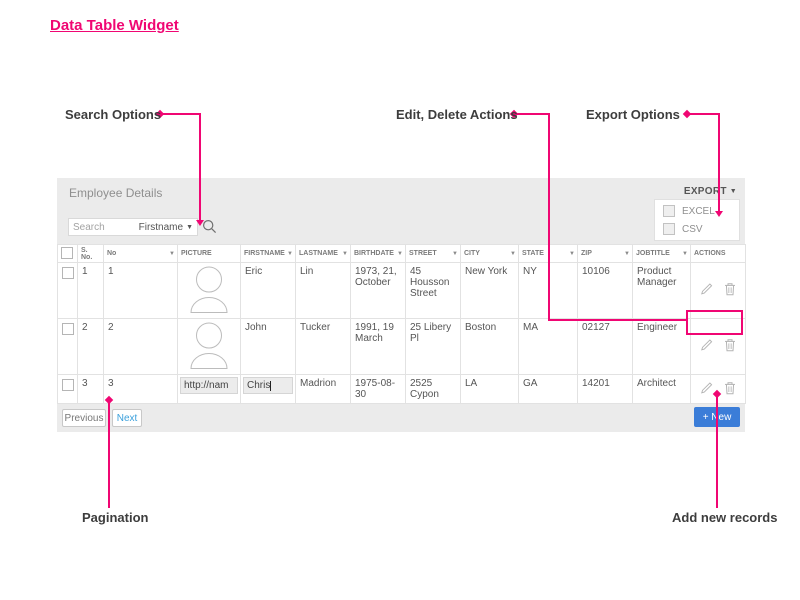 This screenshot has width=800, height=600. I want to click on col-sno: S. No., so click(90, 253).